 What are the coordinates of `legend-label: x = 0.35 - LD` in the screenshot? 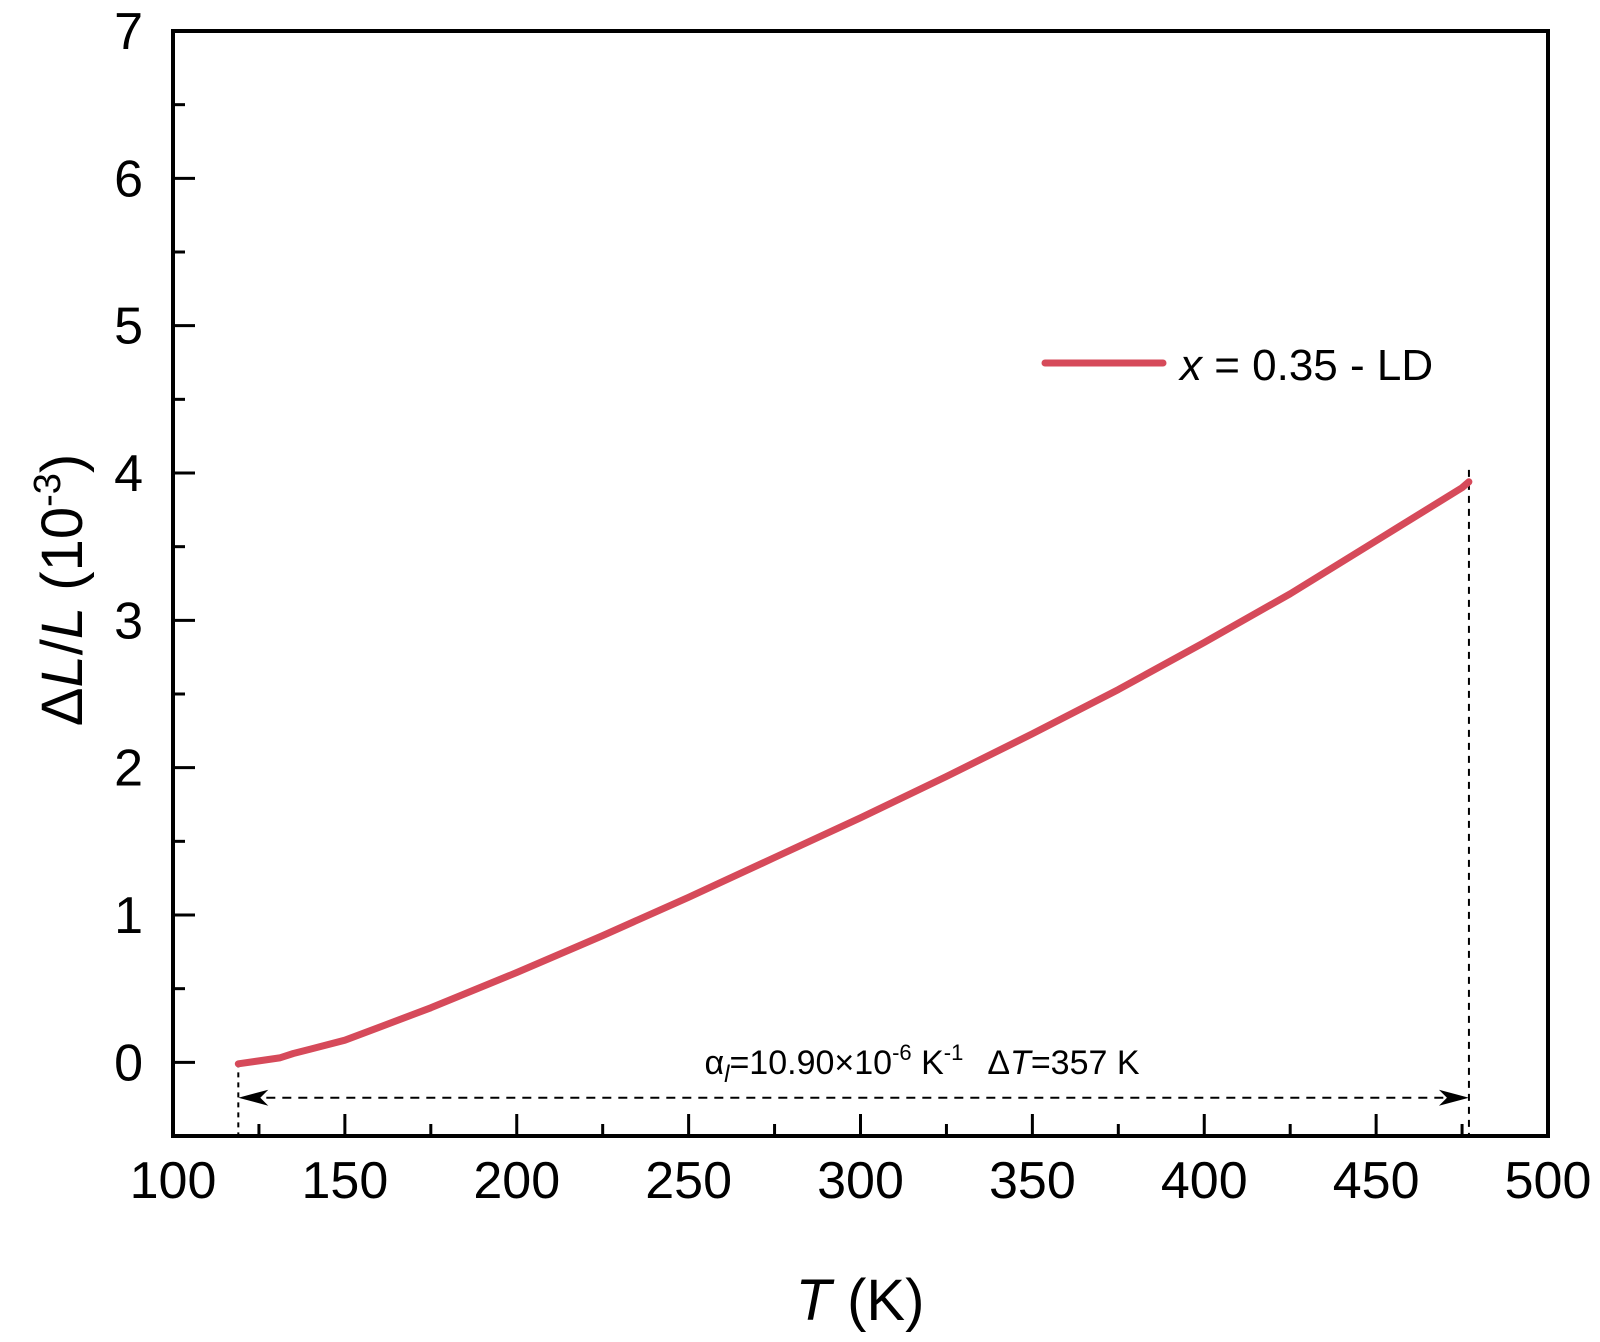 It's located at (1305, 365).